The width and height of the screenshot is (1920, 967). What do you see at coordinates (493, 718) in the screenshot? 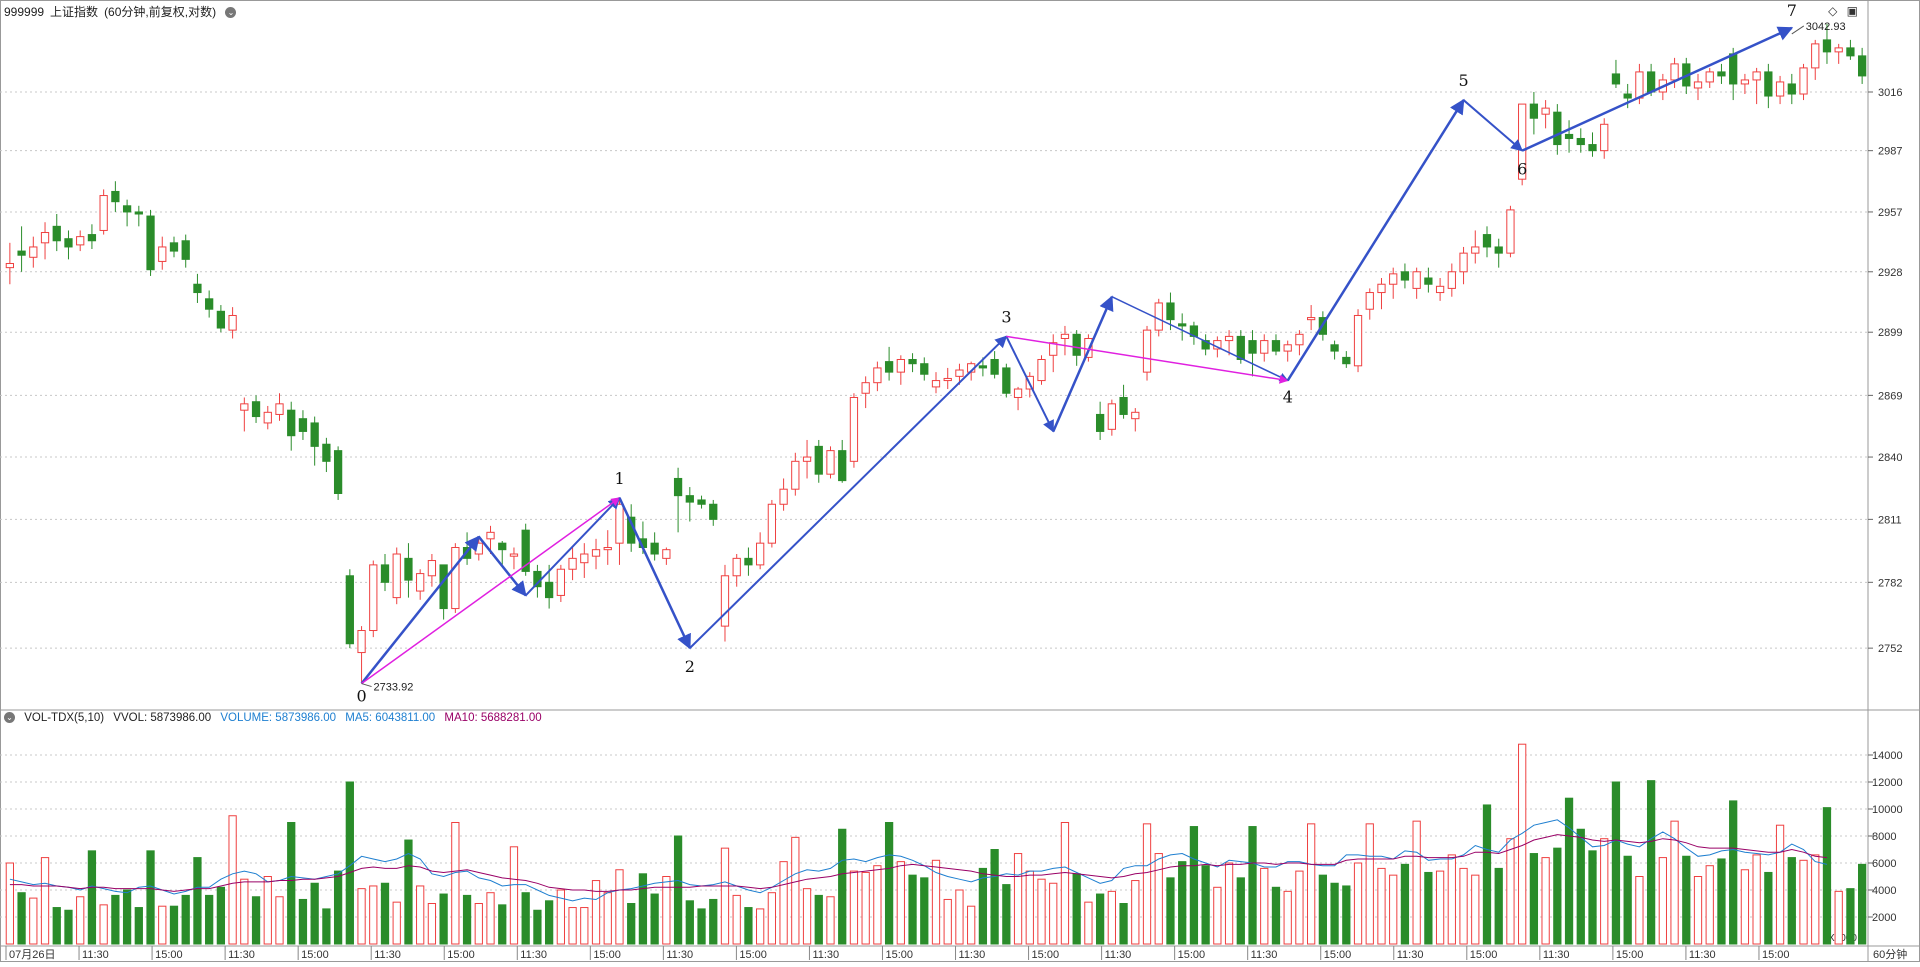
I see `ma10-value: MA10: 5688281.00` at bounding box center [493, 718].